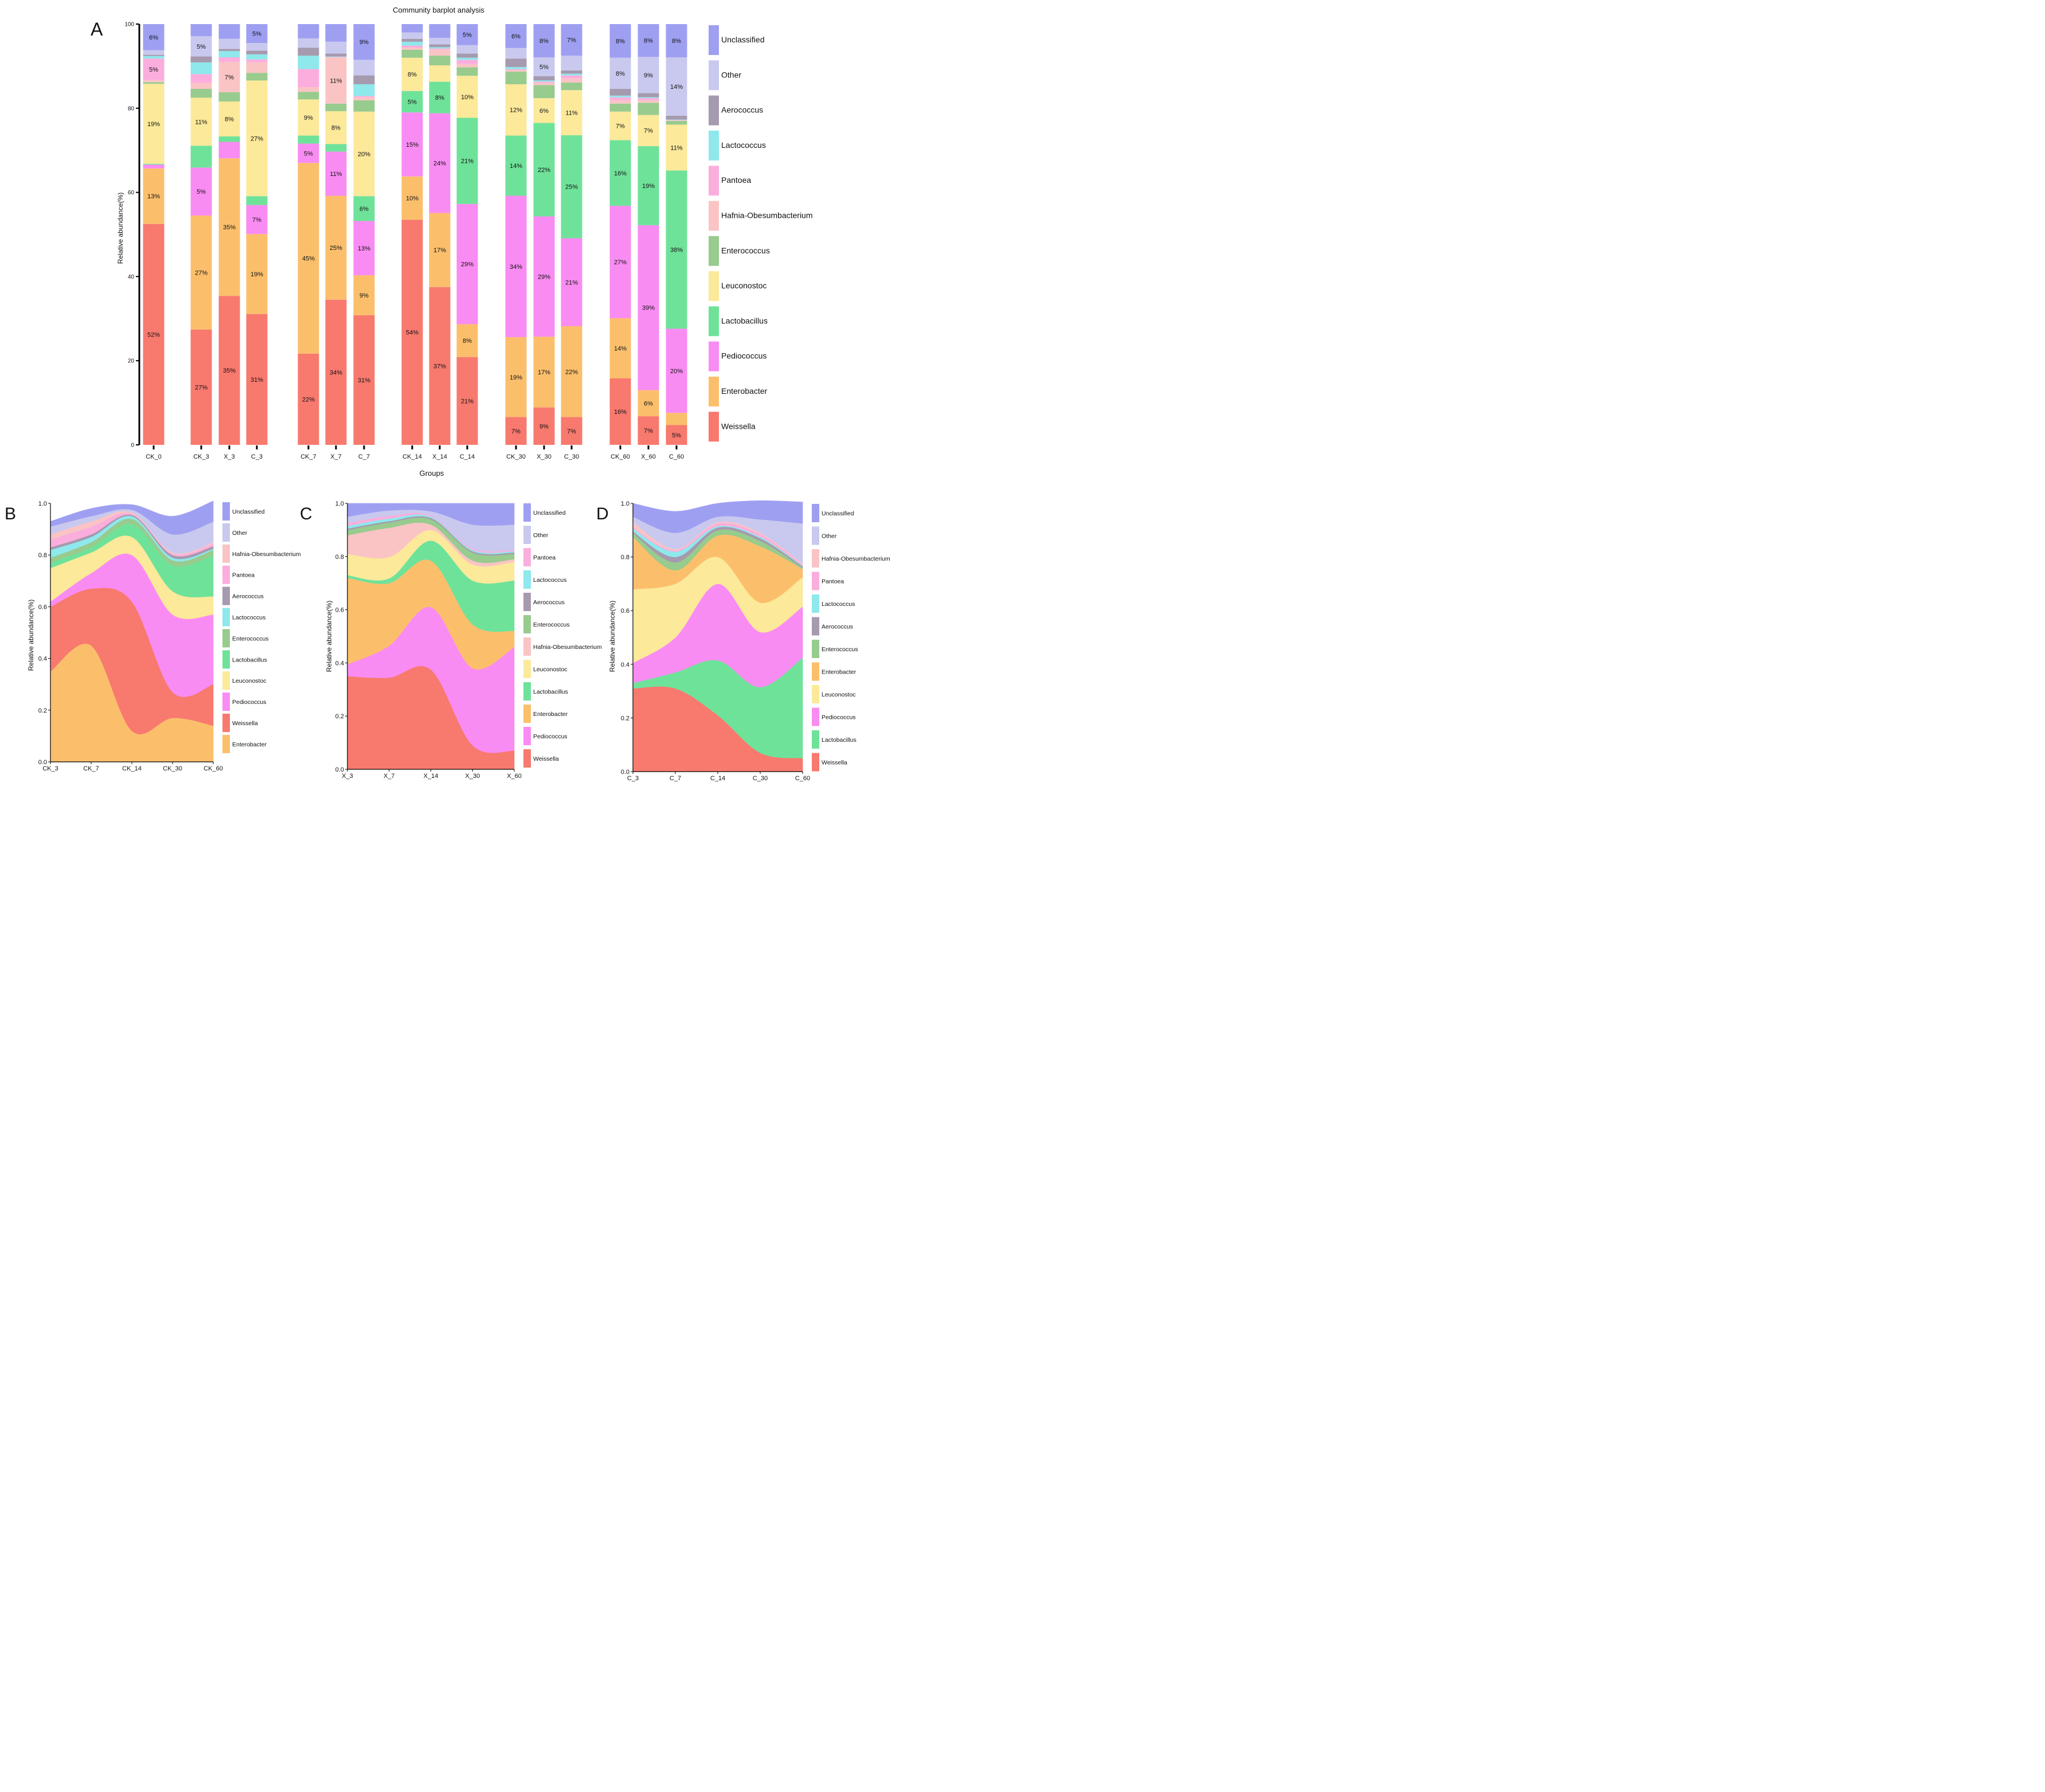 Image resolution: width=2045 pixels, height=1792 pixels. Describe the element at coordinates (816, 671) in the screenshot. I see `legend-swatch-enterobacter` at that location.